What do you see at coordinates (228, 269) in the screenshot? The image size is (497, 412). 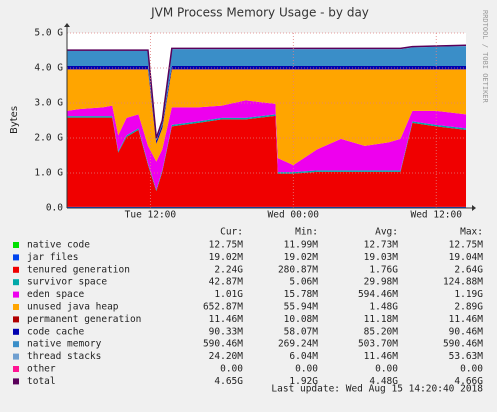 I see `legend-stat: 2.24G` at bounding box center [228, 269].